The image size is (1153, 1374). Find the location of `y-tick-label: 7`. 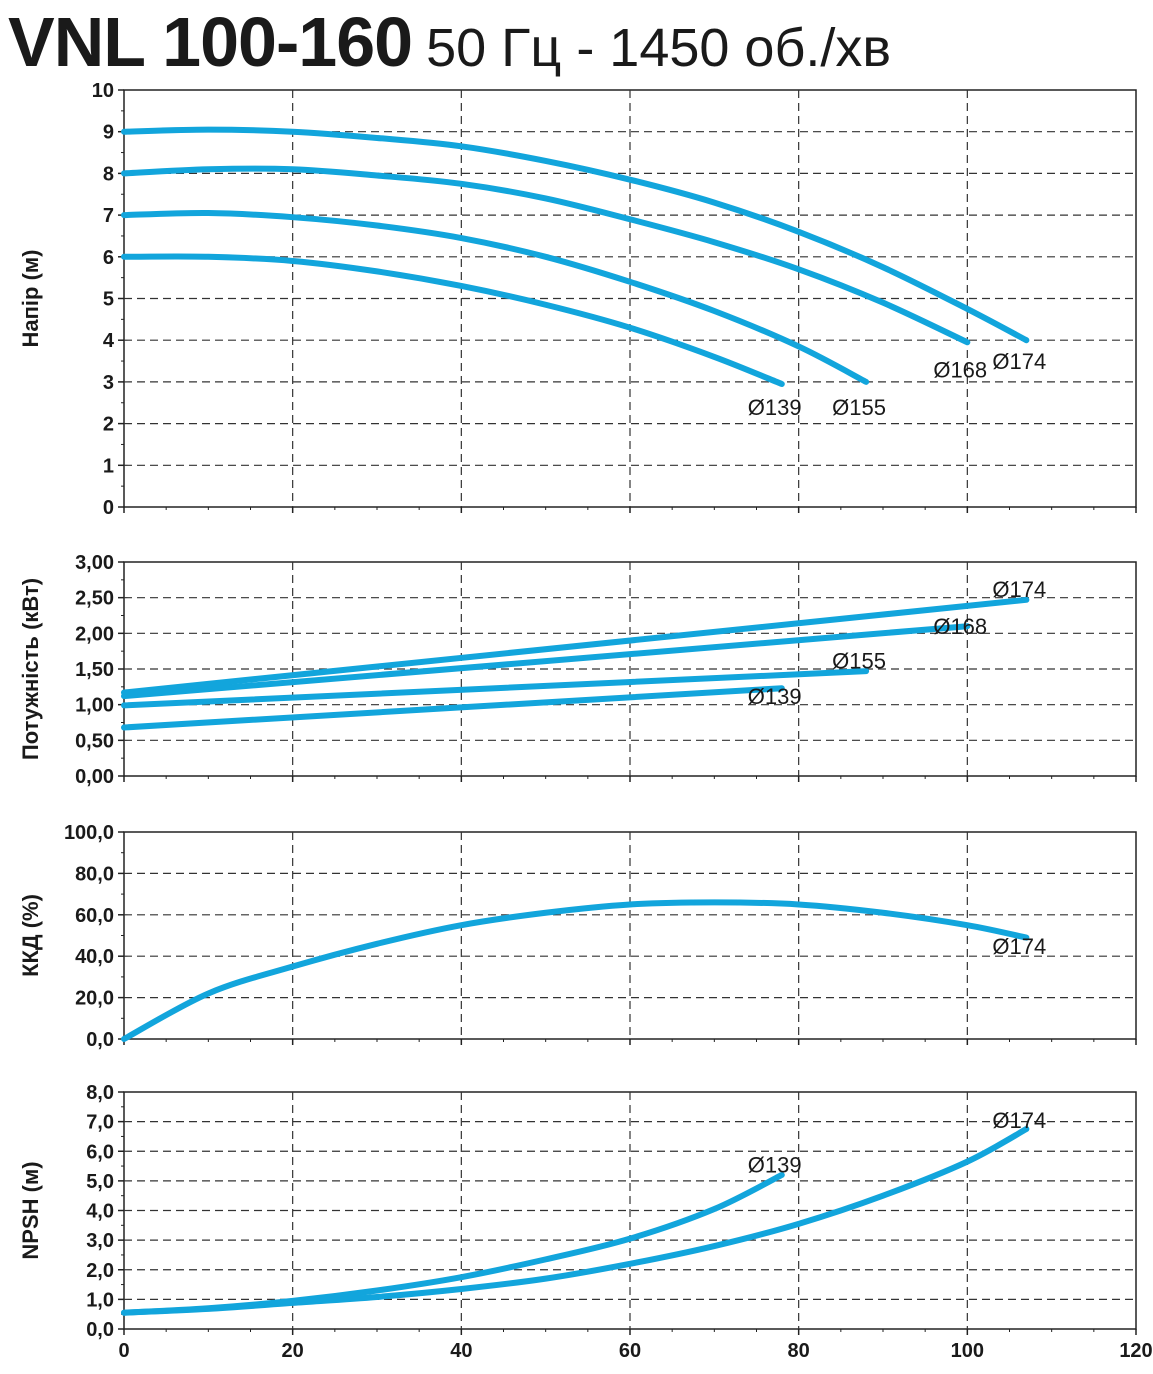

y-tick-label: 7 is located at coordinates (108, 216).